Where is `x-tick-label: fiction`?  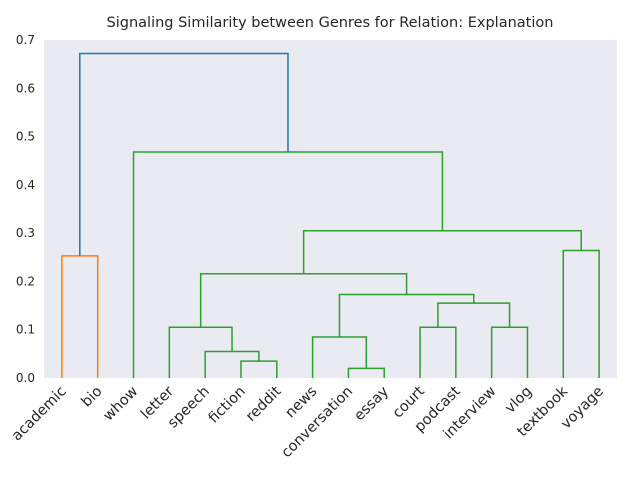 x-tick-label: fiction is located at coordinates (227, 405).